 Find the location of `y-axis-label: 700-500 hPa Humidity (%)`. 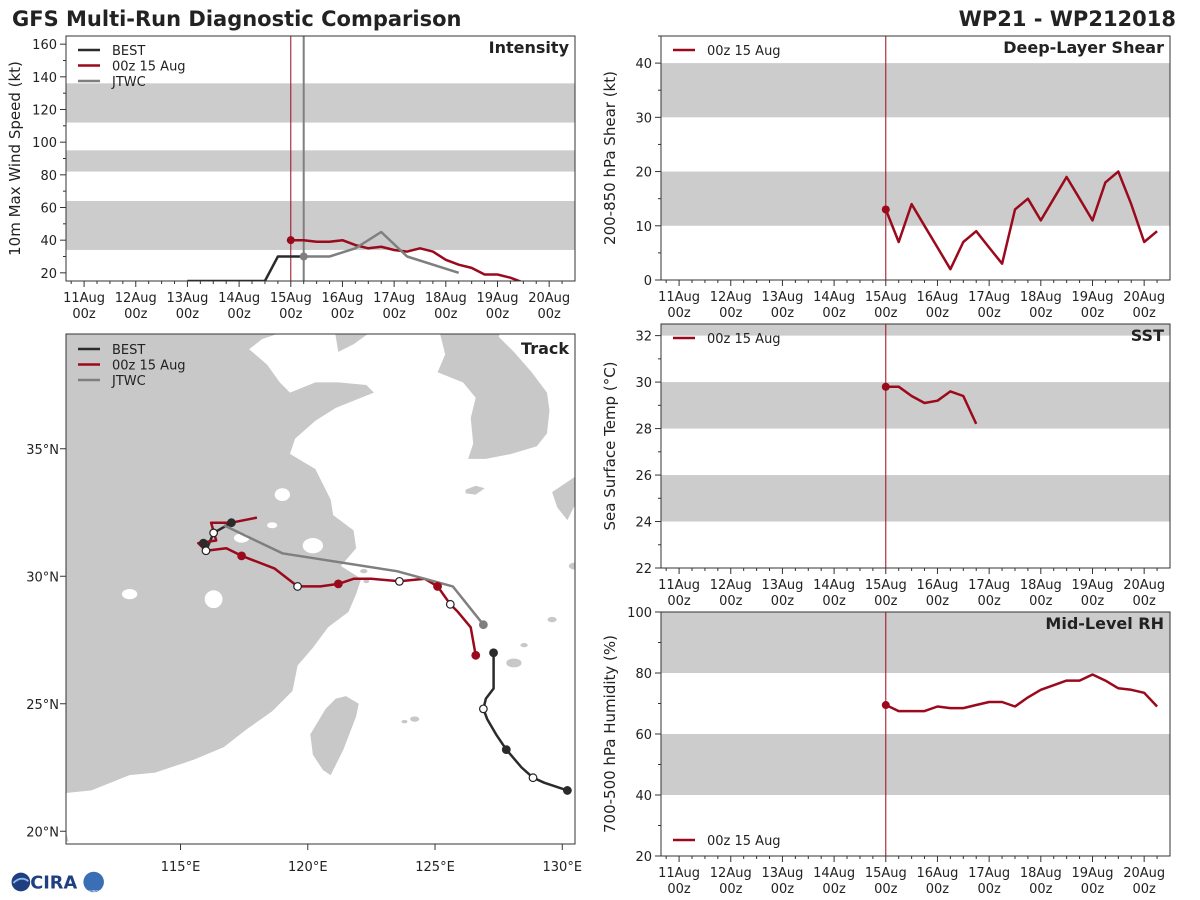

y-axis-label: 700-500 hPa Humidity (%) is located at coordinates (610, 734).